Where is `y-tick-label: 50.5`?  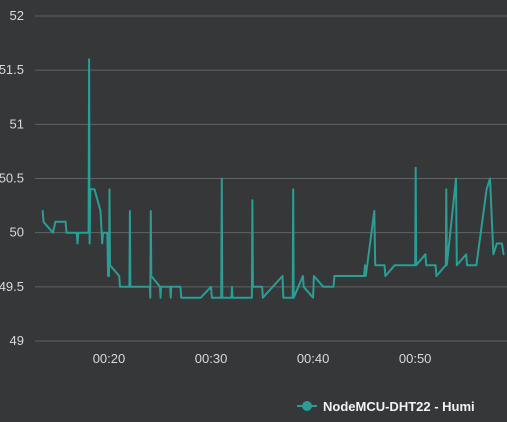 y-tick-label: 50.5 is located at coordinates (12, 178).